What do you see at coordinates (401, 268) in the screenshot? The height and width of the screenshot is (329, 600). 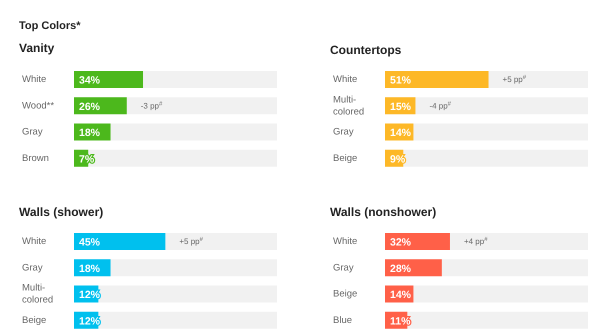 I see `data-label: 28%` at bounding box center [401, 268].